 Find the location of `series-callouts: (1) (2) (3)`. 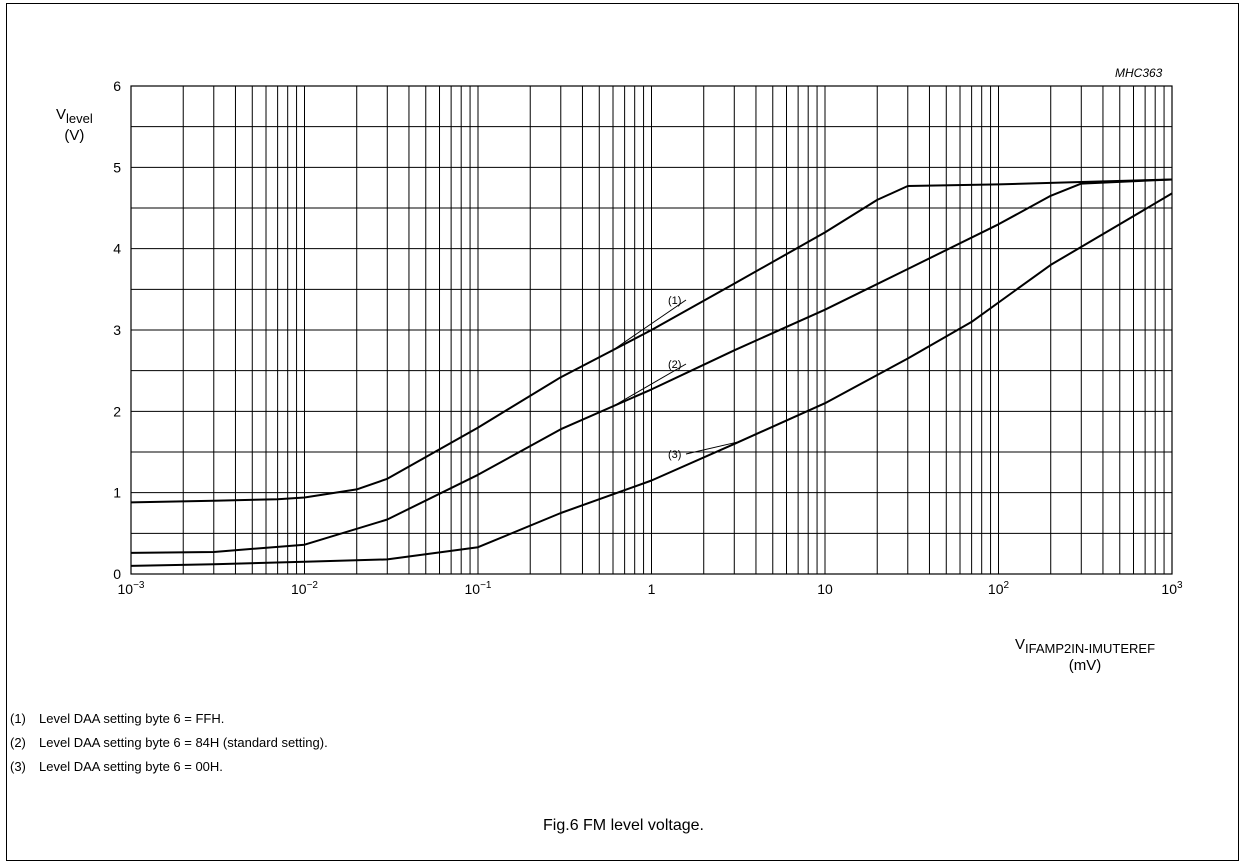

series-callouts: (1) (2) (3) is located at coordinates (676, 378).